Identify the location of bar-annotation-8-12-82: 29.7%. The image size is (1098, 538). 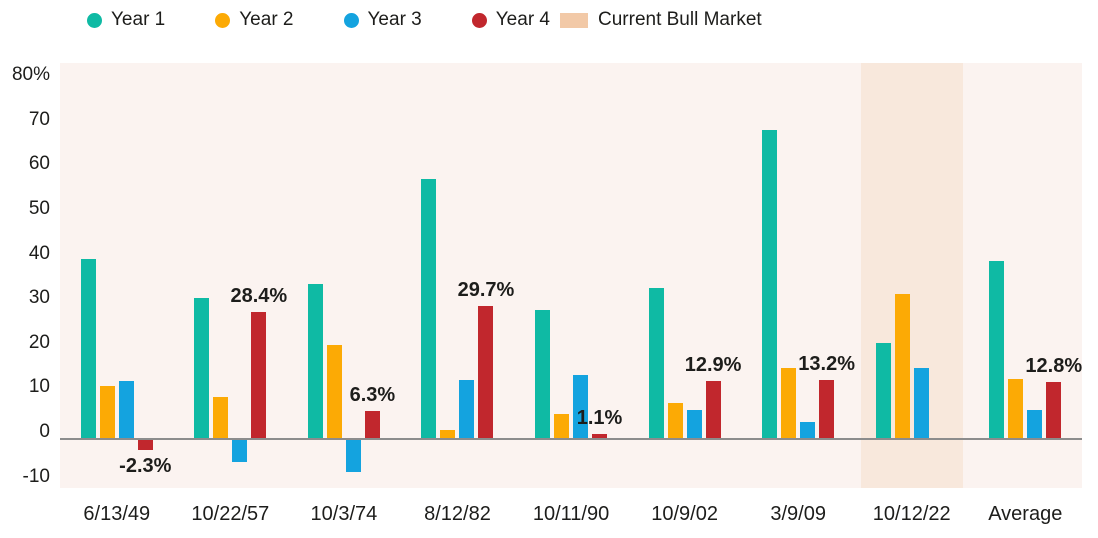
(486, 290).